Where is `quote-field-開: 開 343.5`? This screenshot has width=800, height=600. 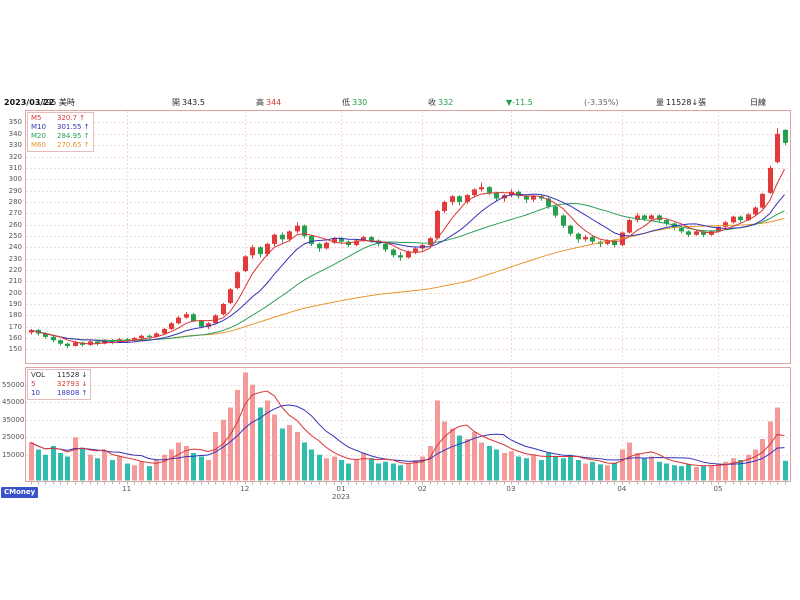
quote-field-開: 開 343.5 is located at coordinates (188, 102).